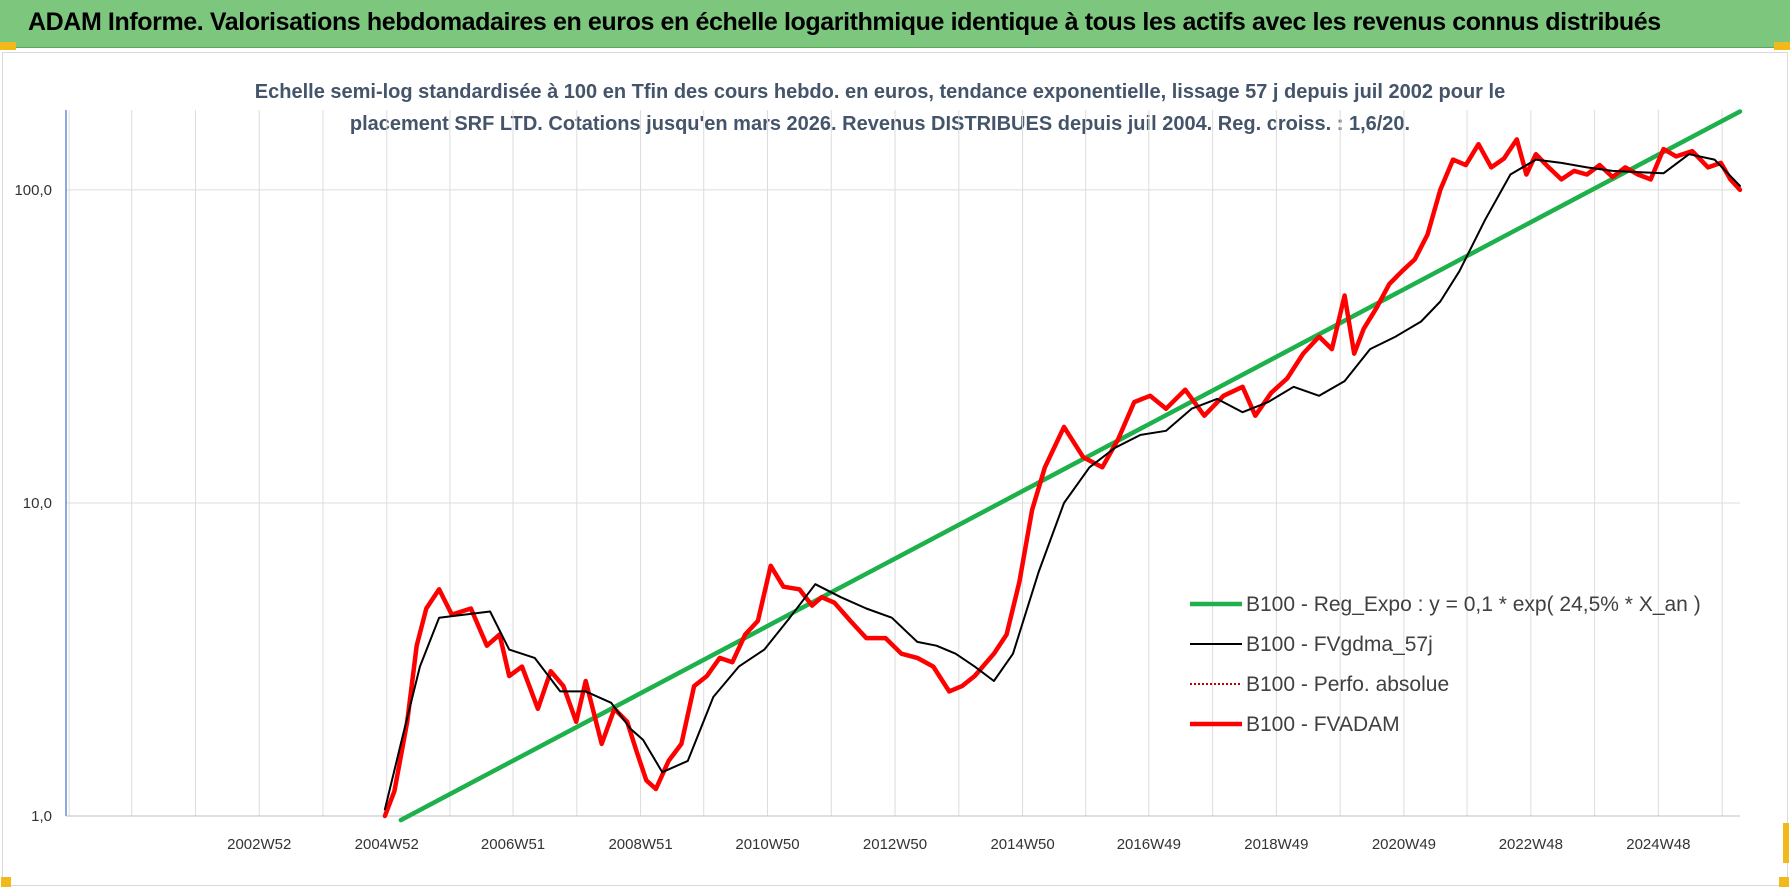  What do you see at coordinates (1149, 844) in the screenshot?
I see `x-tick-label: 2016W49` at bounding box center [1149, 844].